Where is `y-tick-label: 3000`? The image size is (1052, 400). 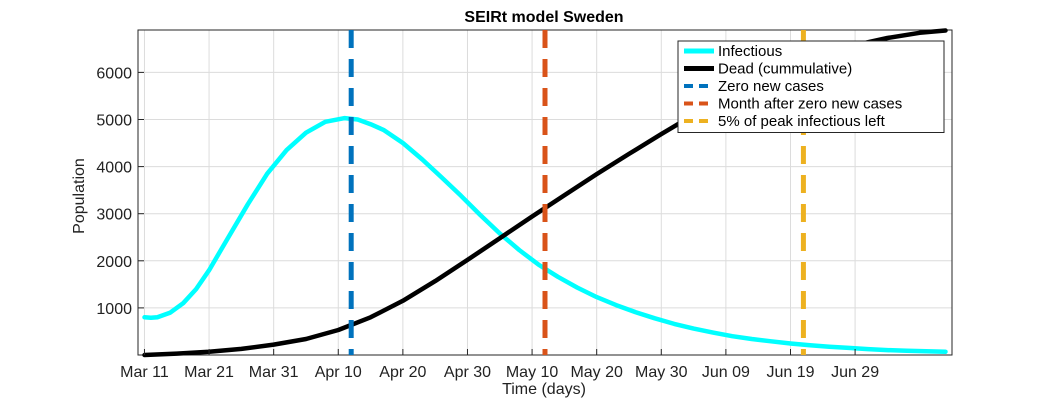 y-tick-label: 3000 is located at coordinates (114, 215).